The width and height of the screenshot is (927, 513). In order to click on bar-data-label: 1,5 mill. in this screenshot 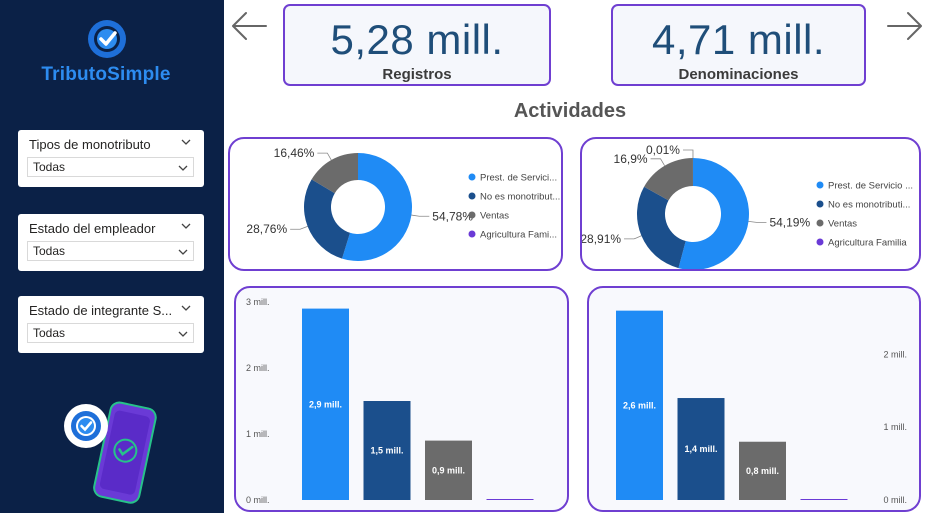, I will do `click(386, 451)`.